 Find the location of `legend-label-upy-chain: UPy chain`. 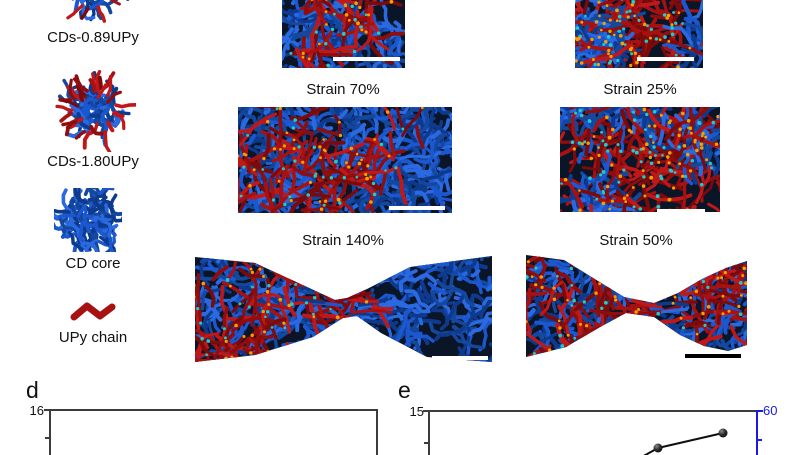

legend-label-upy-chain: UPy chain is located at coordinates (93, 337).